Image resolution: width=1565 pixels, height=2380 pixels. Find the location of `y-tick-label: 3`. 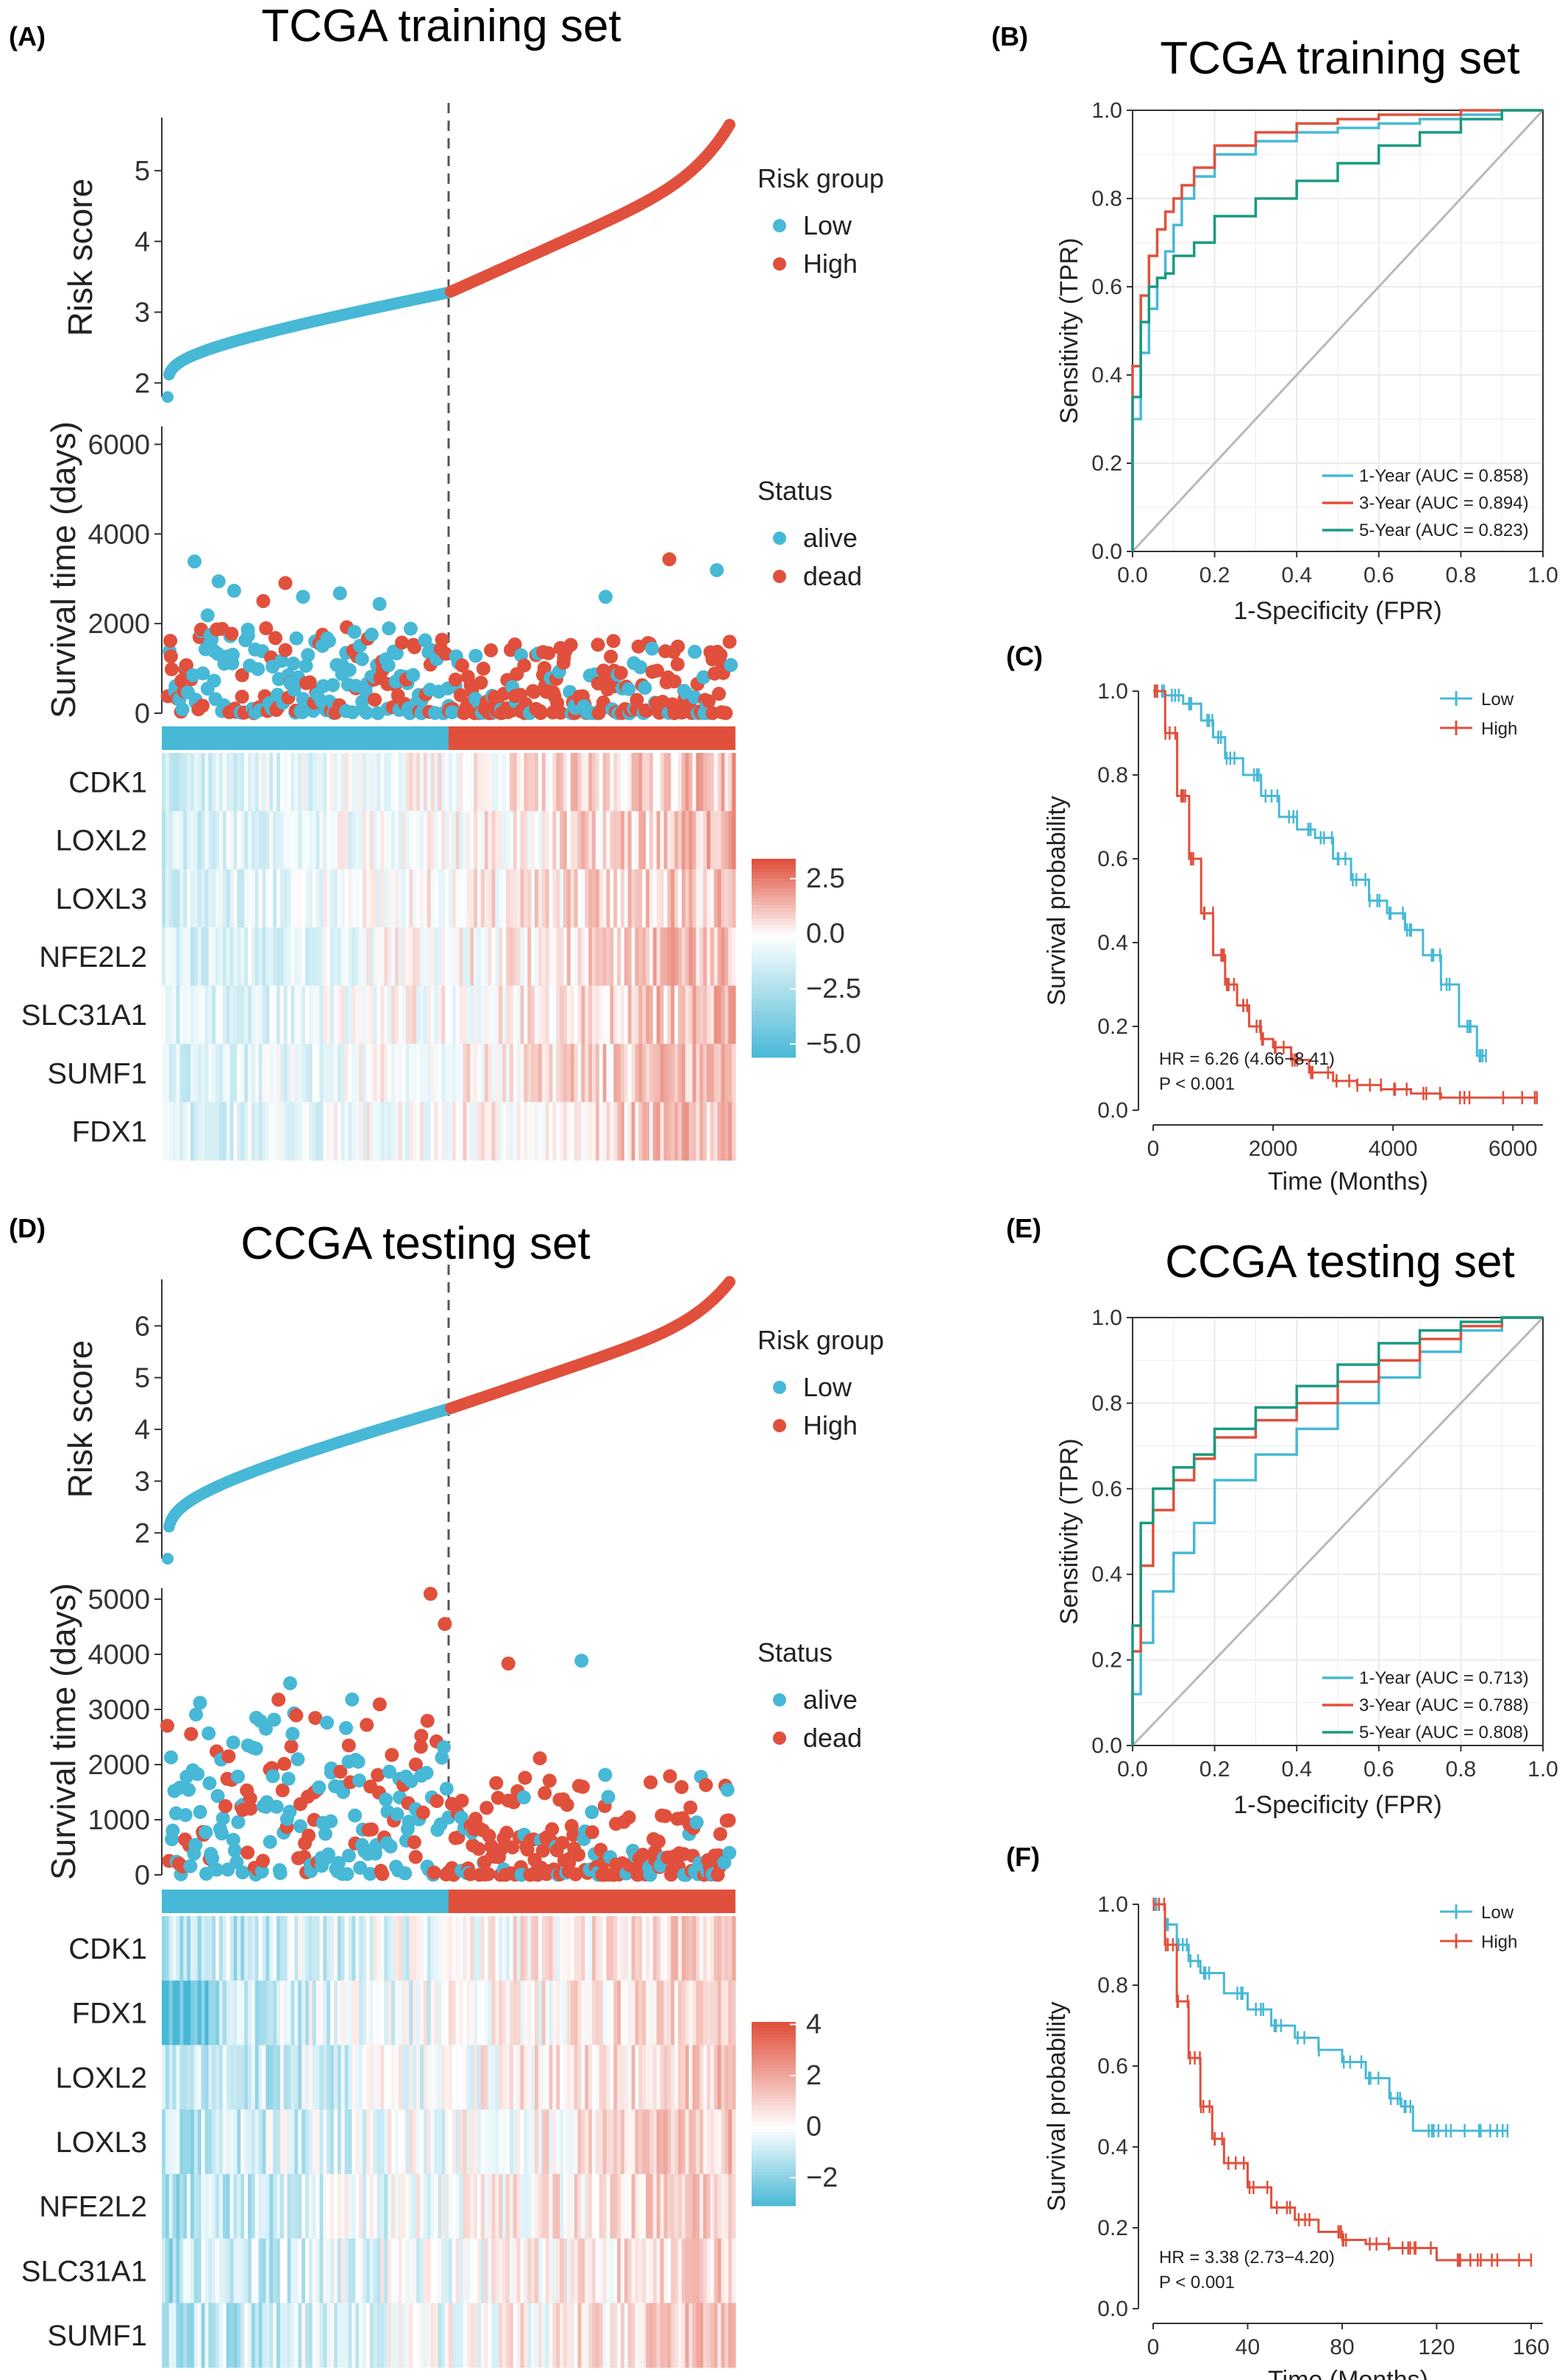

y-tick-label: 3 is located at coordinates (143, 313).